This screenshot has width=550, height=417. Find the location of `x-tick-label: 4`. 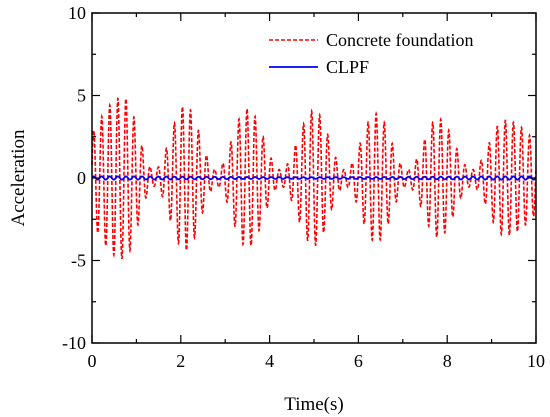

x-tick-label: 4 is located at coordinates (269, 361).